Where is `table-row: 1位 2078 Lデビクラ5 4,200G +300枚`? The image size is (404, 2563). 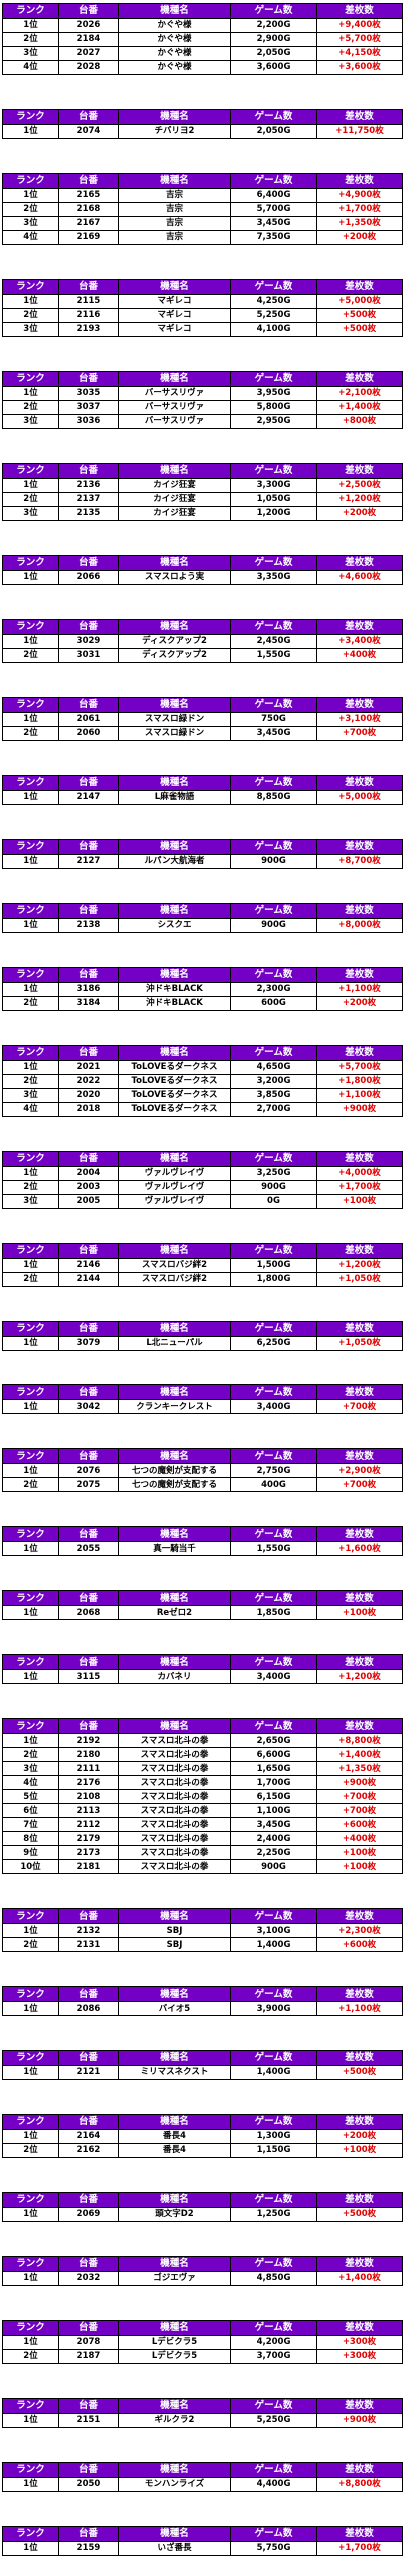 table-row: 1位 2078 Lデビクラ5 4,200G +300枚 is located at coordinates (202, 2343).